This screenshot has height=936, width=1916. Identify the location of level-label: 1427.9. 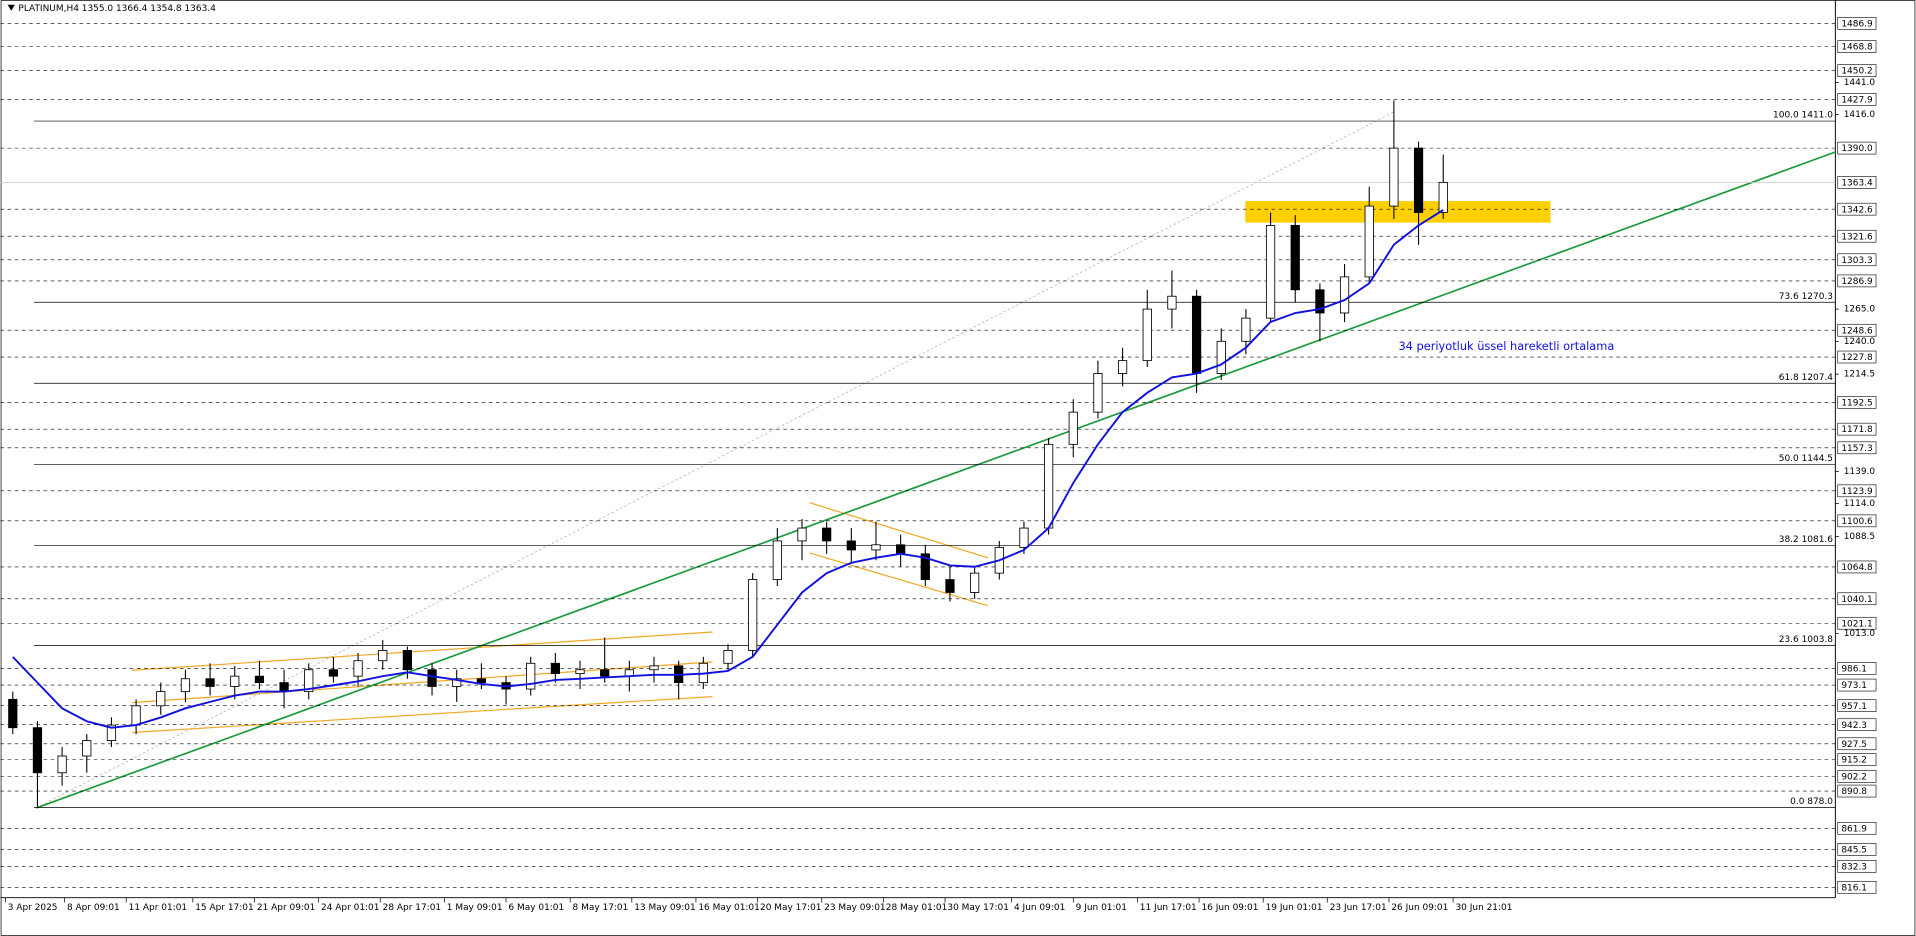
(1857, 100).